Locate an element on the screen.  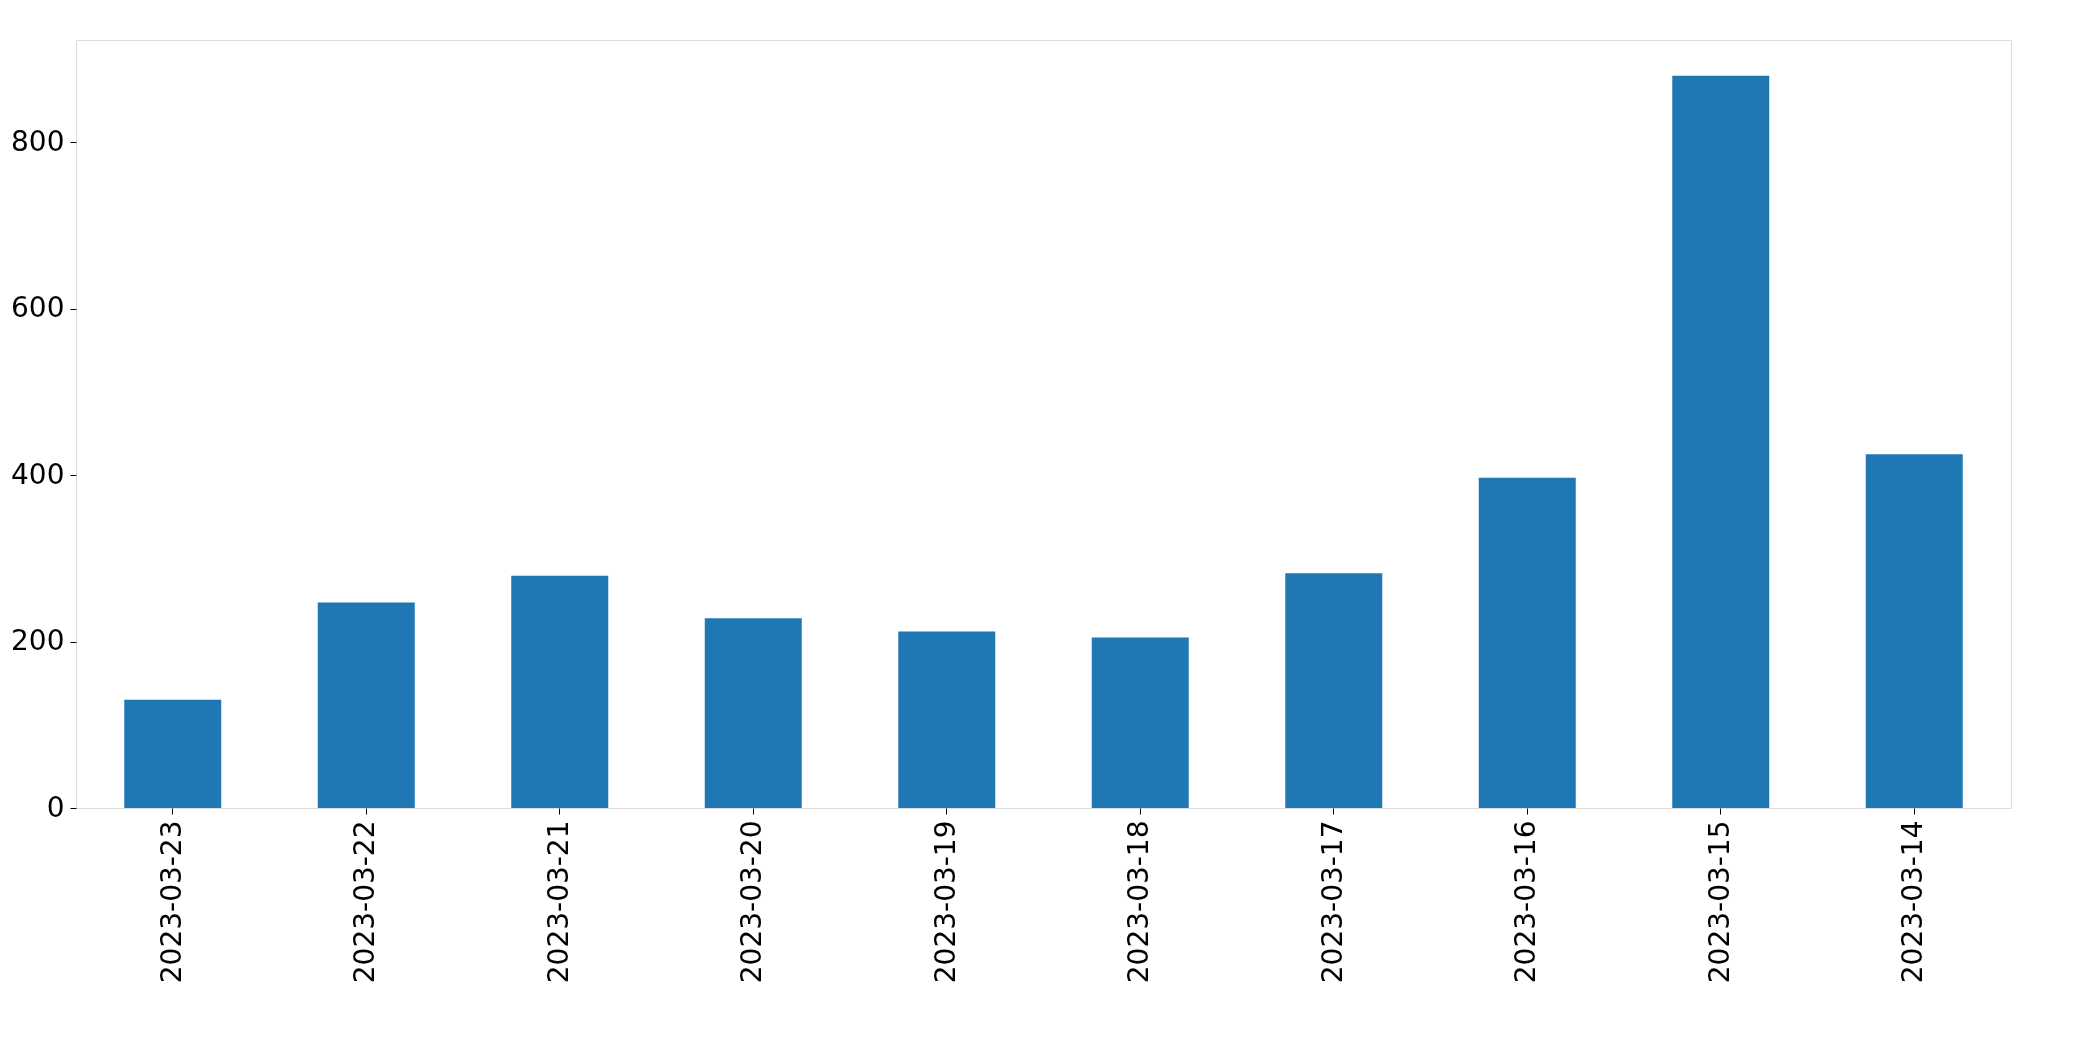
x-tick-label: 2023-03-19 is located at coordinates (945, 902).